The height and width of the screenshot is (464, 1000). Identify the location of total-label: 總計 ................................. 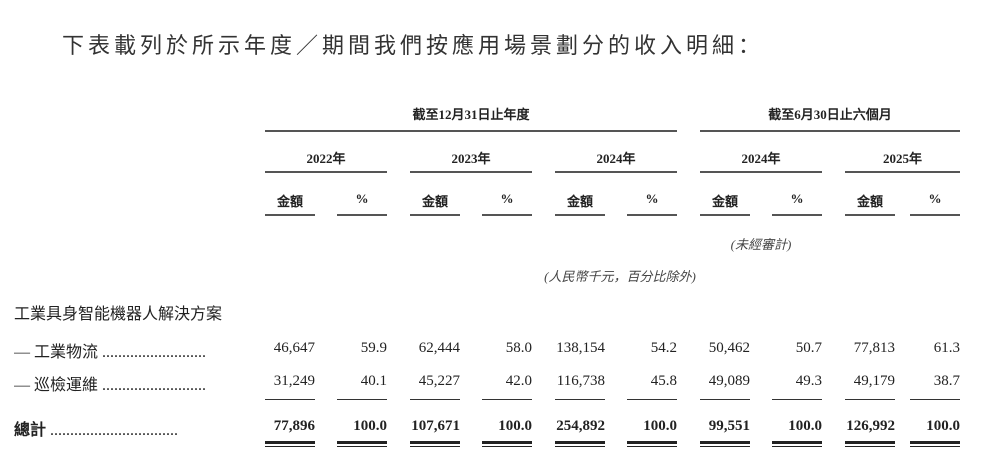
(134, 428).